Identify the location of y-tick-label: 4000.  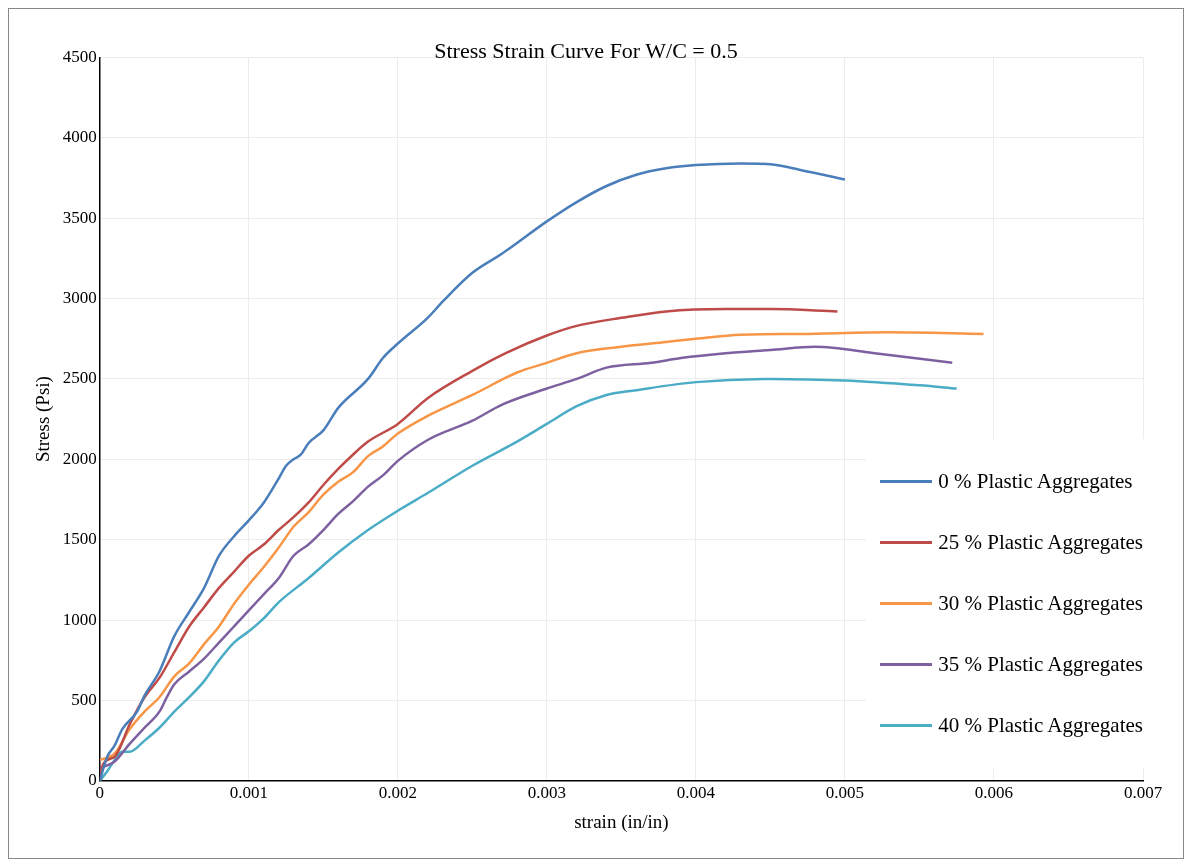
(79, 137).